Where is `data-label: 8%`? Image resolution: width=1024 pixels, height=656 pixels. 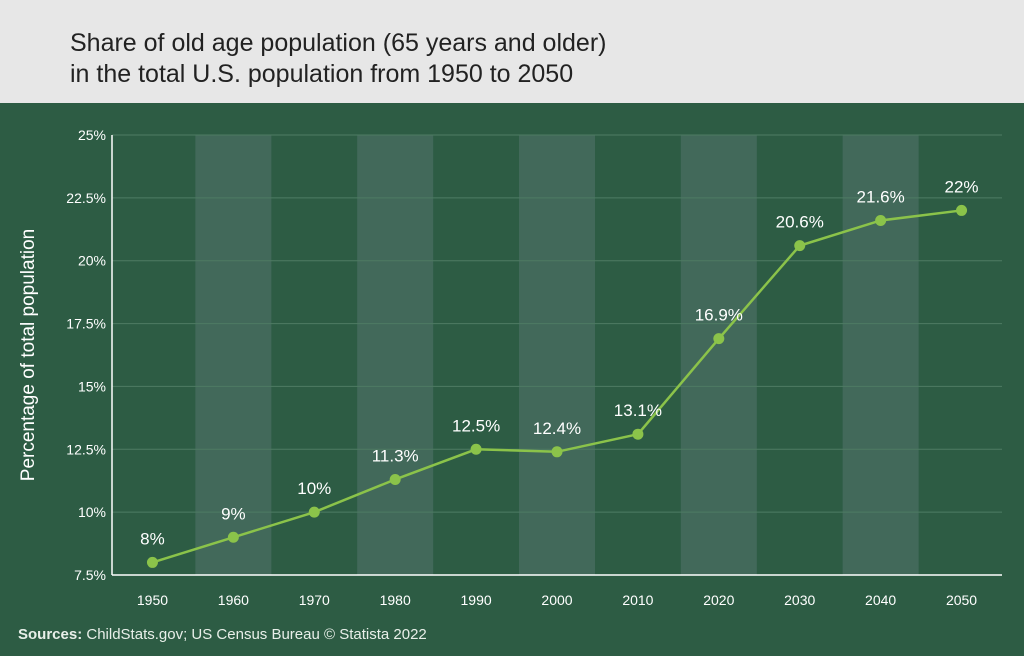
data-label: 8% is located at coordinates (152, 538).